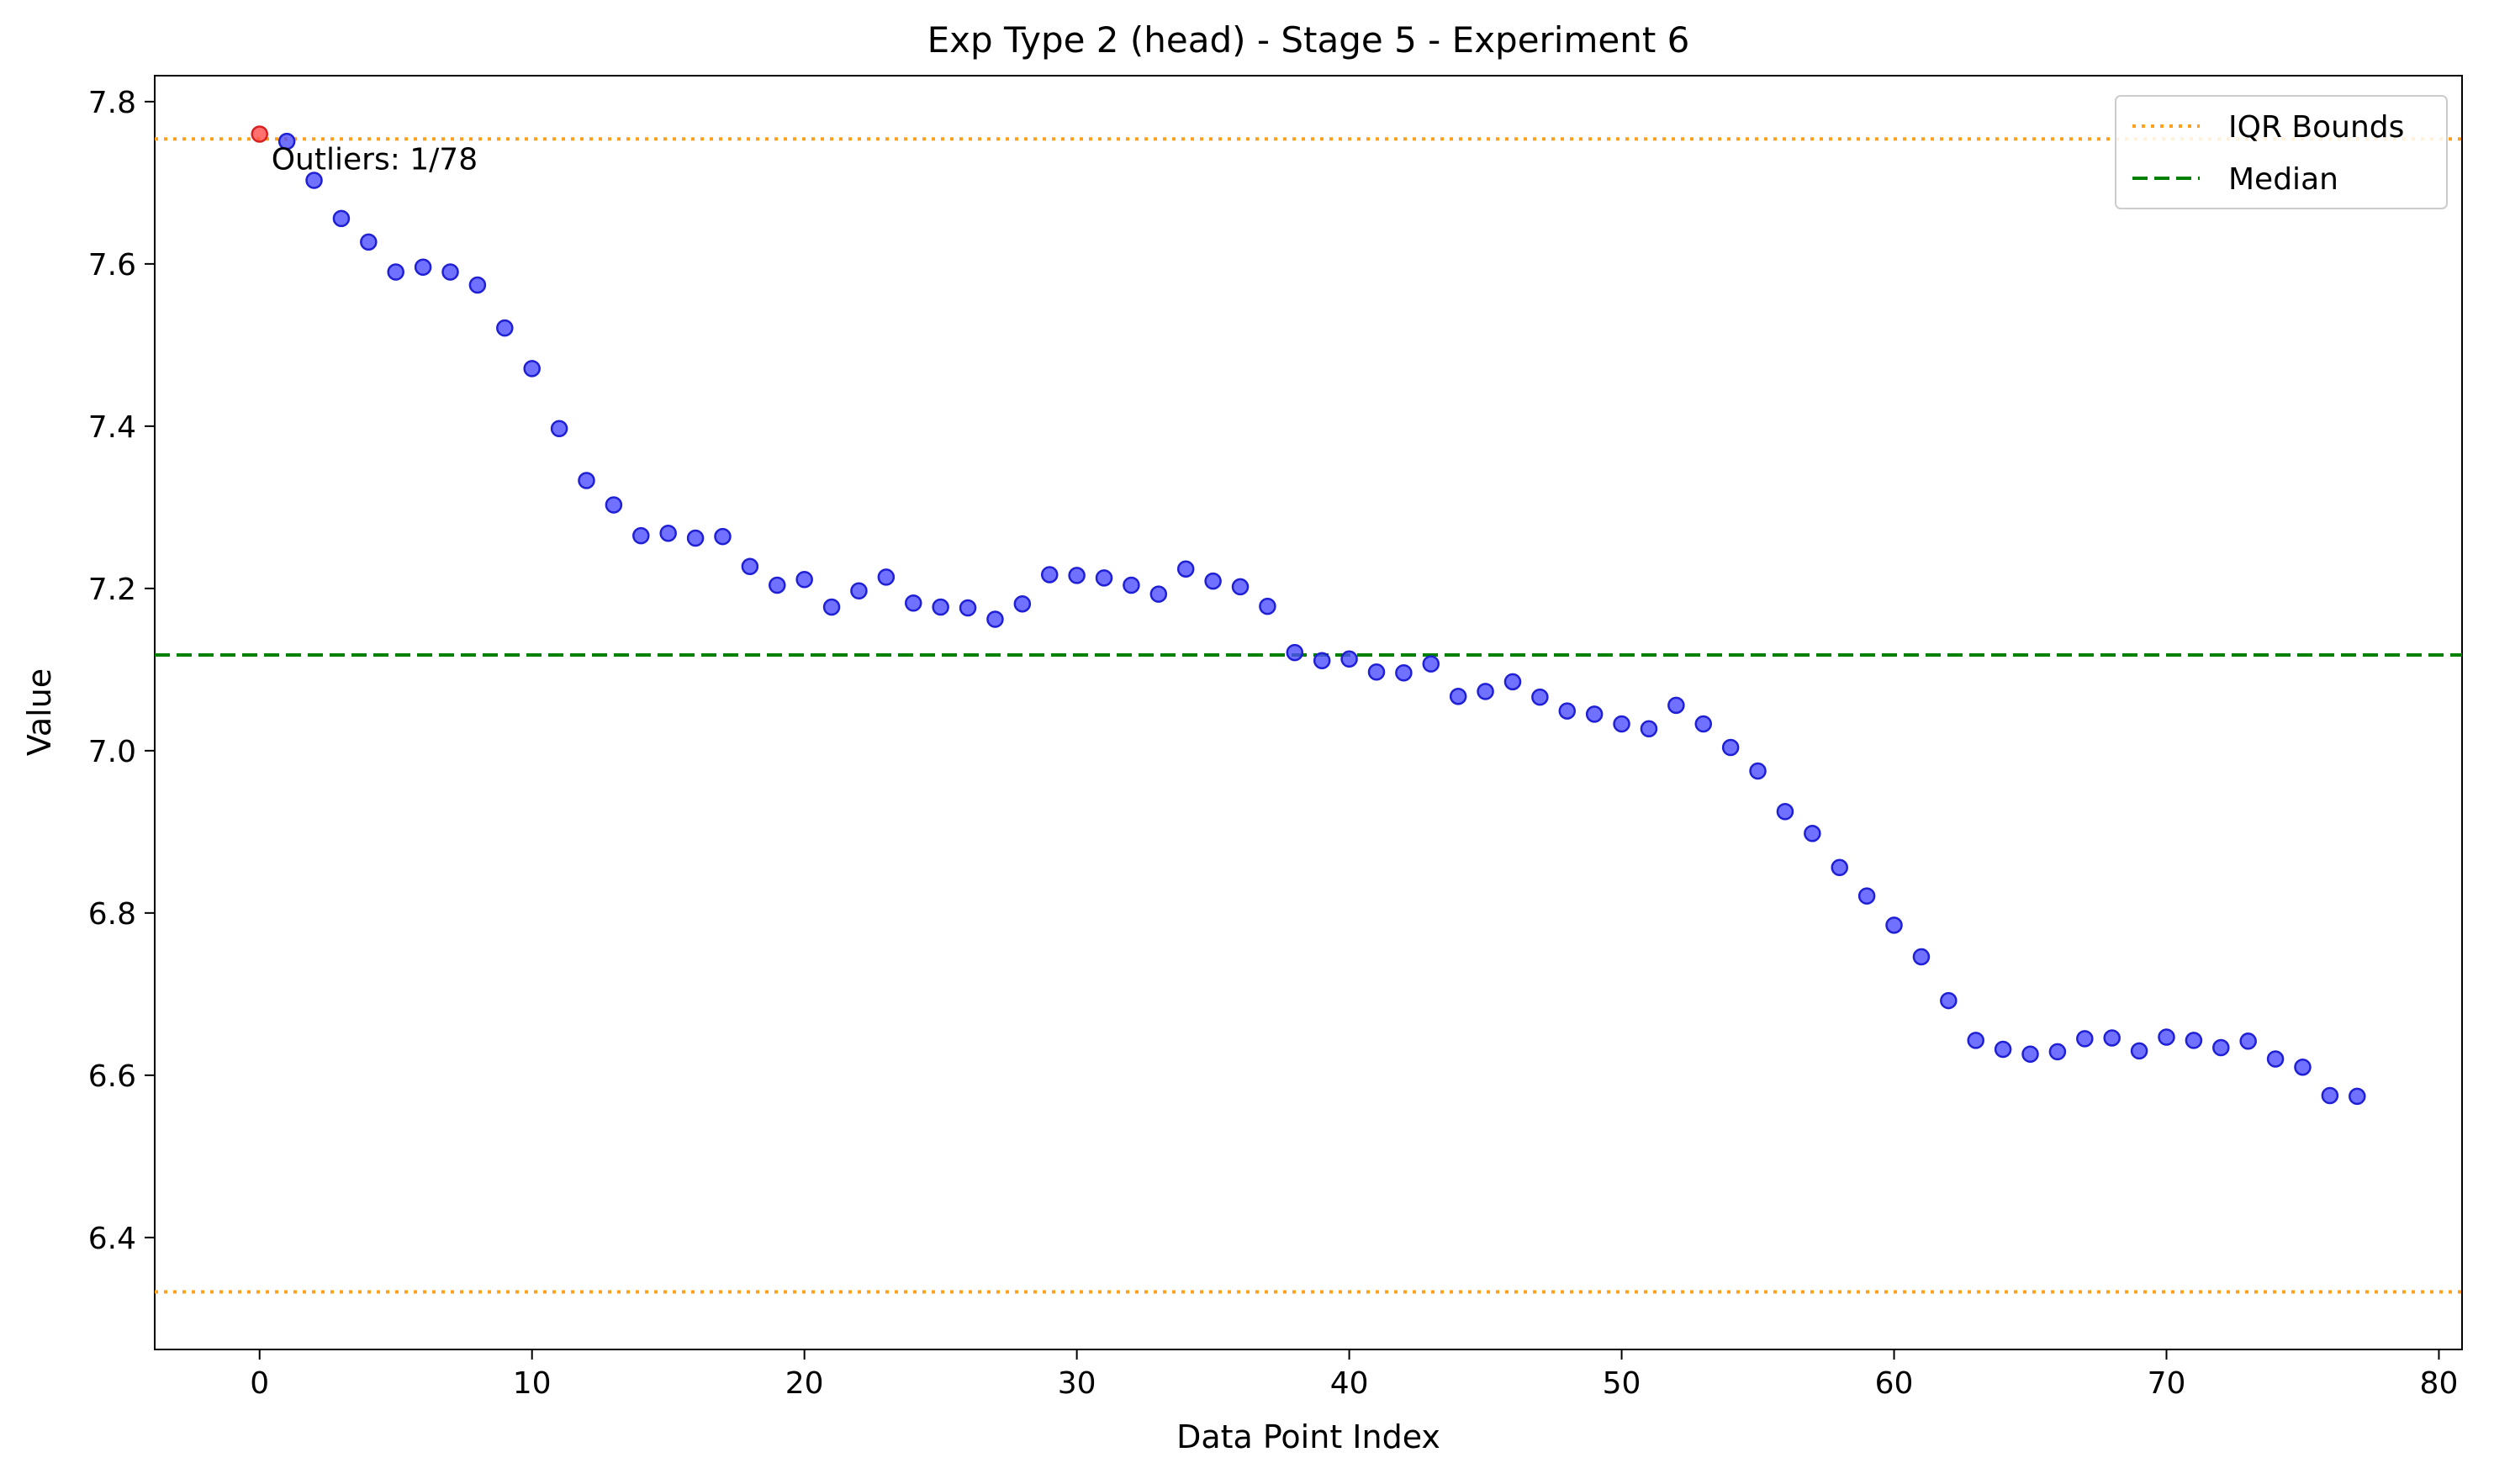 The height and width of the screenshot is (1484, 2494). Describe the element at coordinates (112, 103) in the screenshot. I see `y-tick-label: 7.8` at that location.